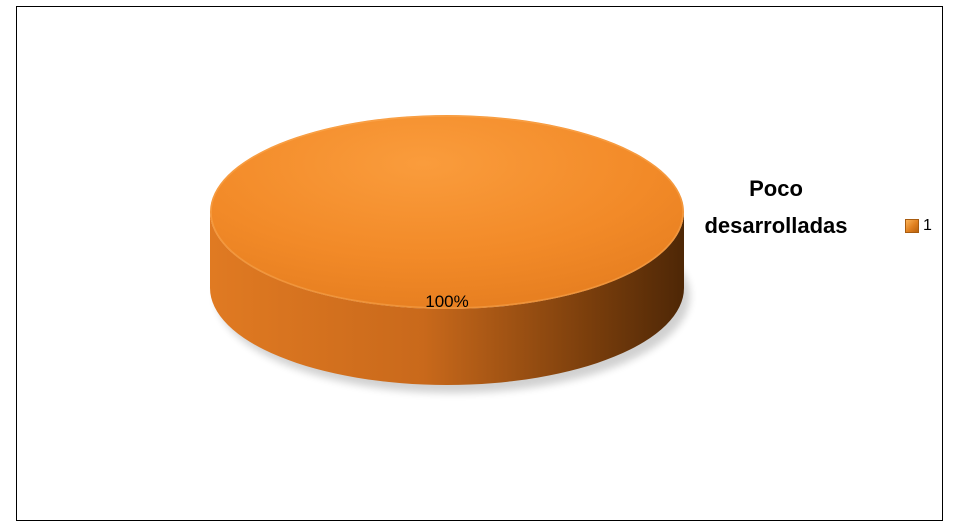  I want to click on chart-title-line-2: desarrolladas, so click(776, 225).